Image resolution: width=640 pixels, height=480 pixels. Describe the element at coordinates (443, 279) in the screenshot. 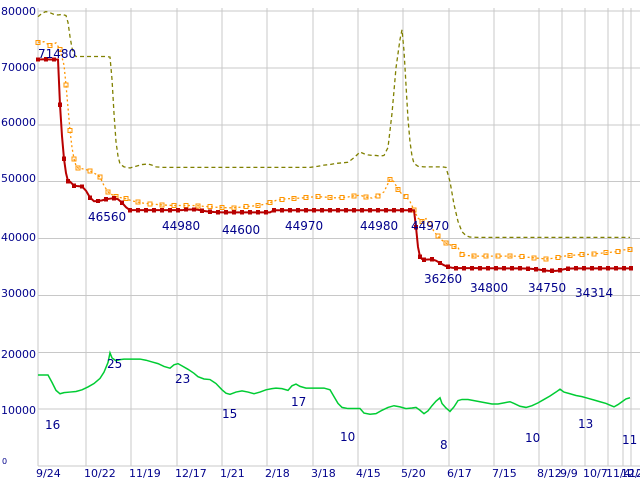

I see `data-point-label: 36260` at that location.